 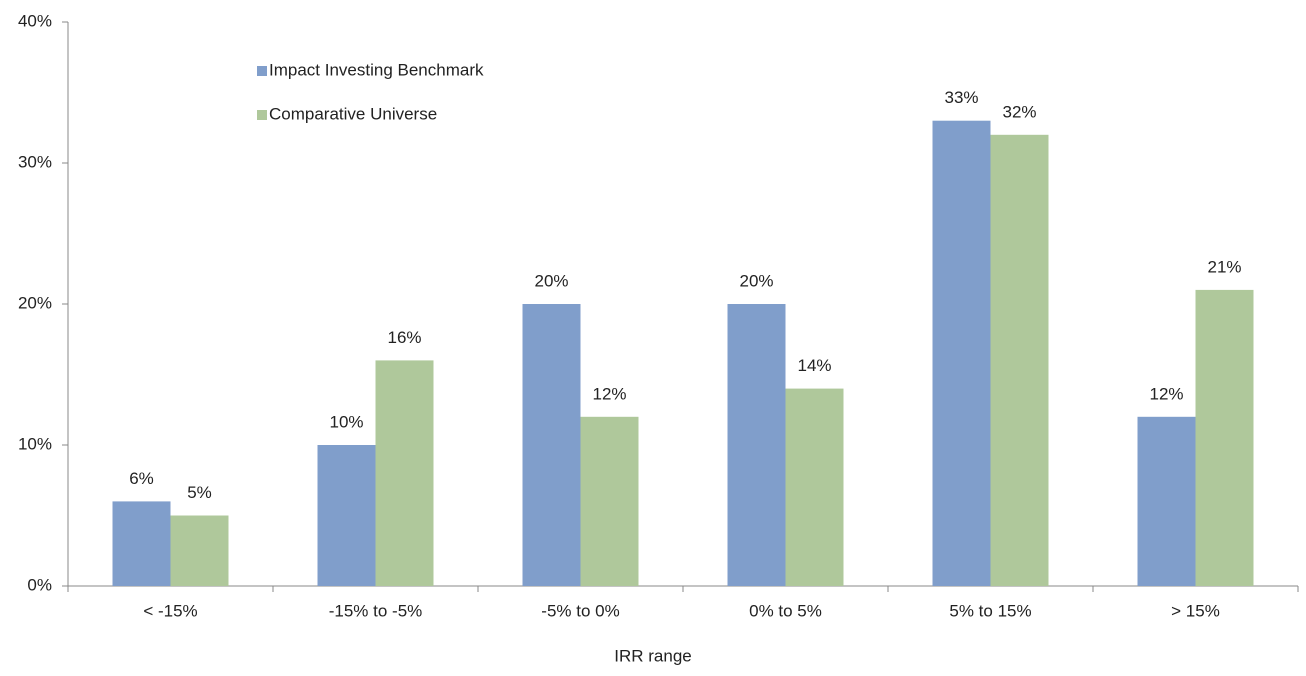 I want to click on value-label: 21%, so click(x=1224, y=266).